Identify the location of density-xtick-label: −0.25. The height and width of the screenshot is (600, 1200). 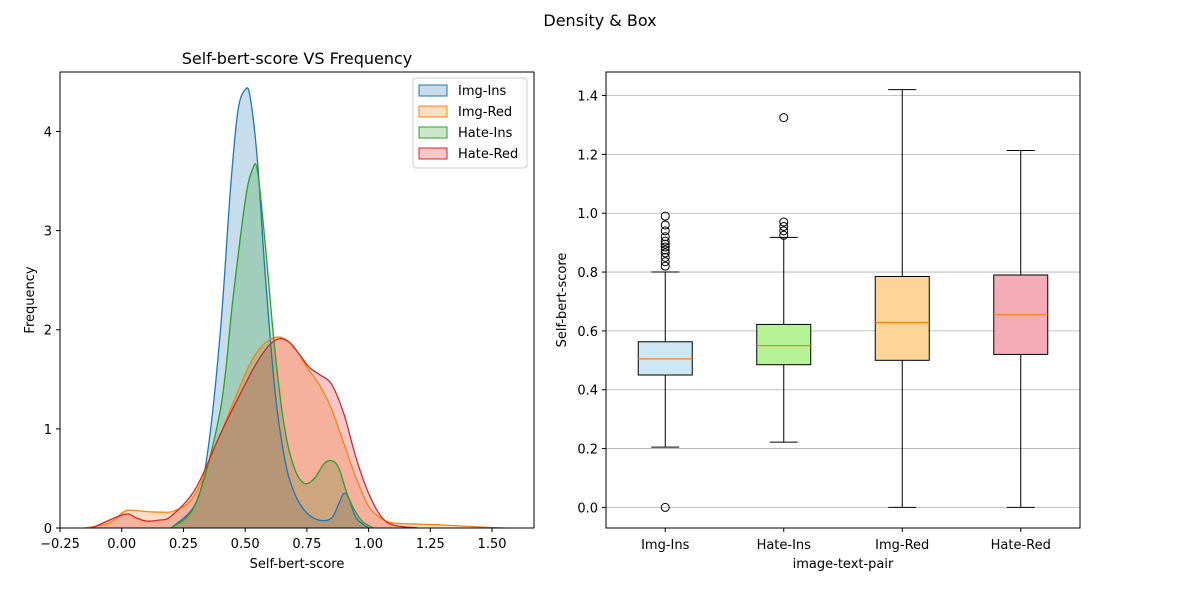
(60, 544).